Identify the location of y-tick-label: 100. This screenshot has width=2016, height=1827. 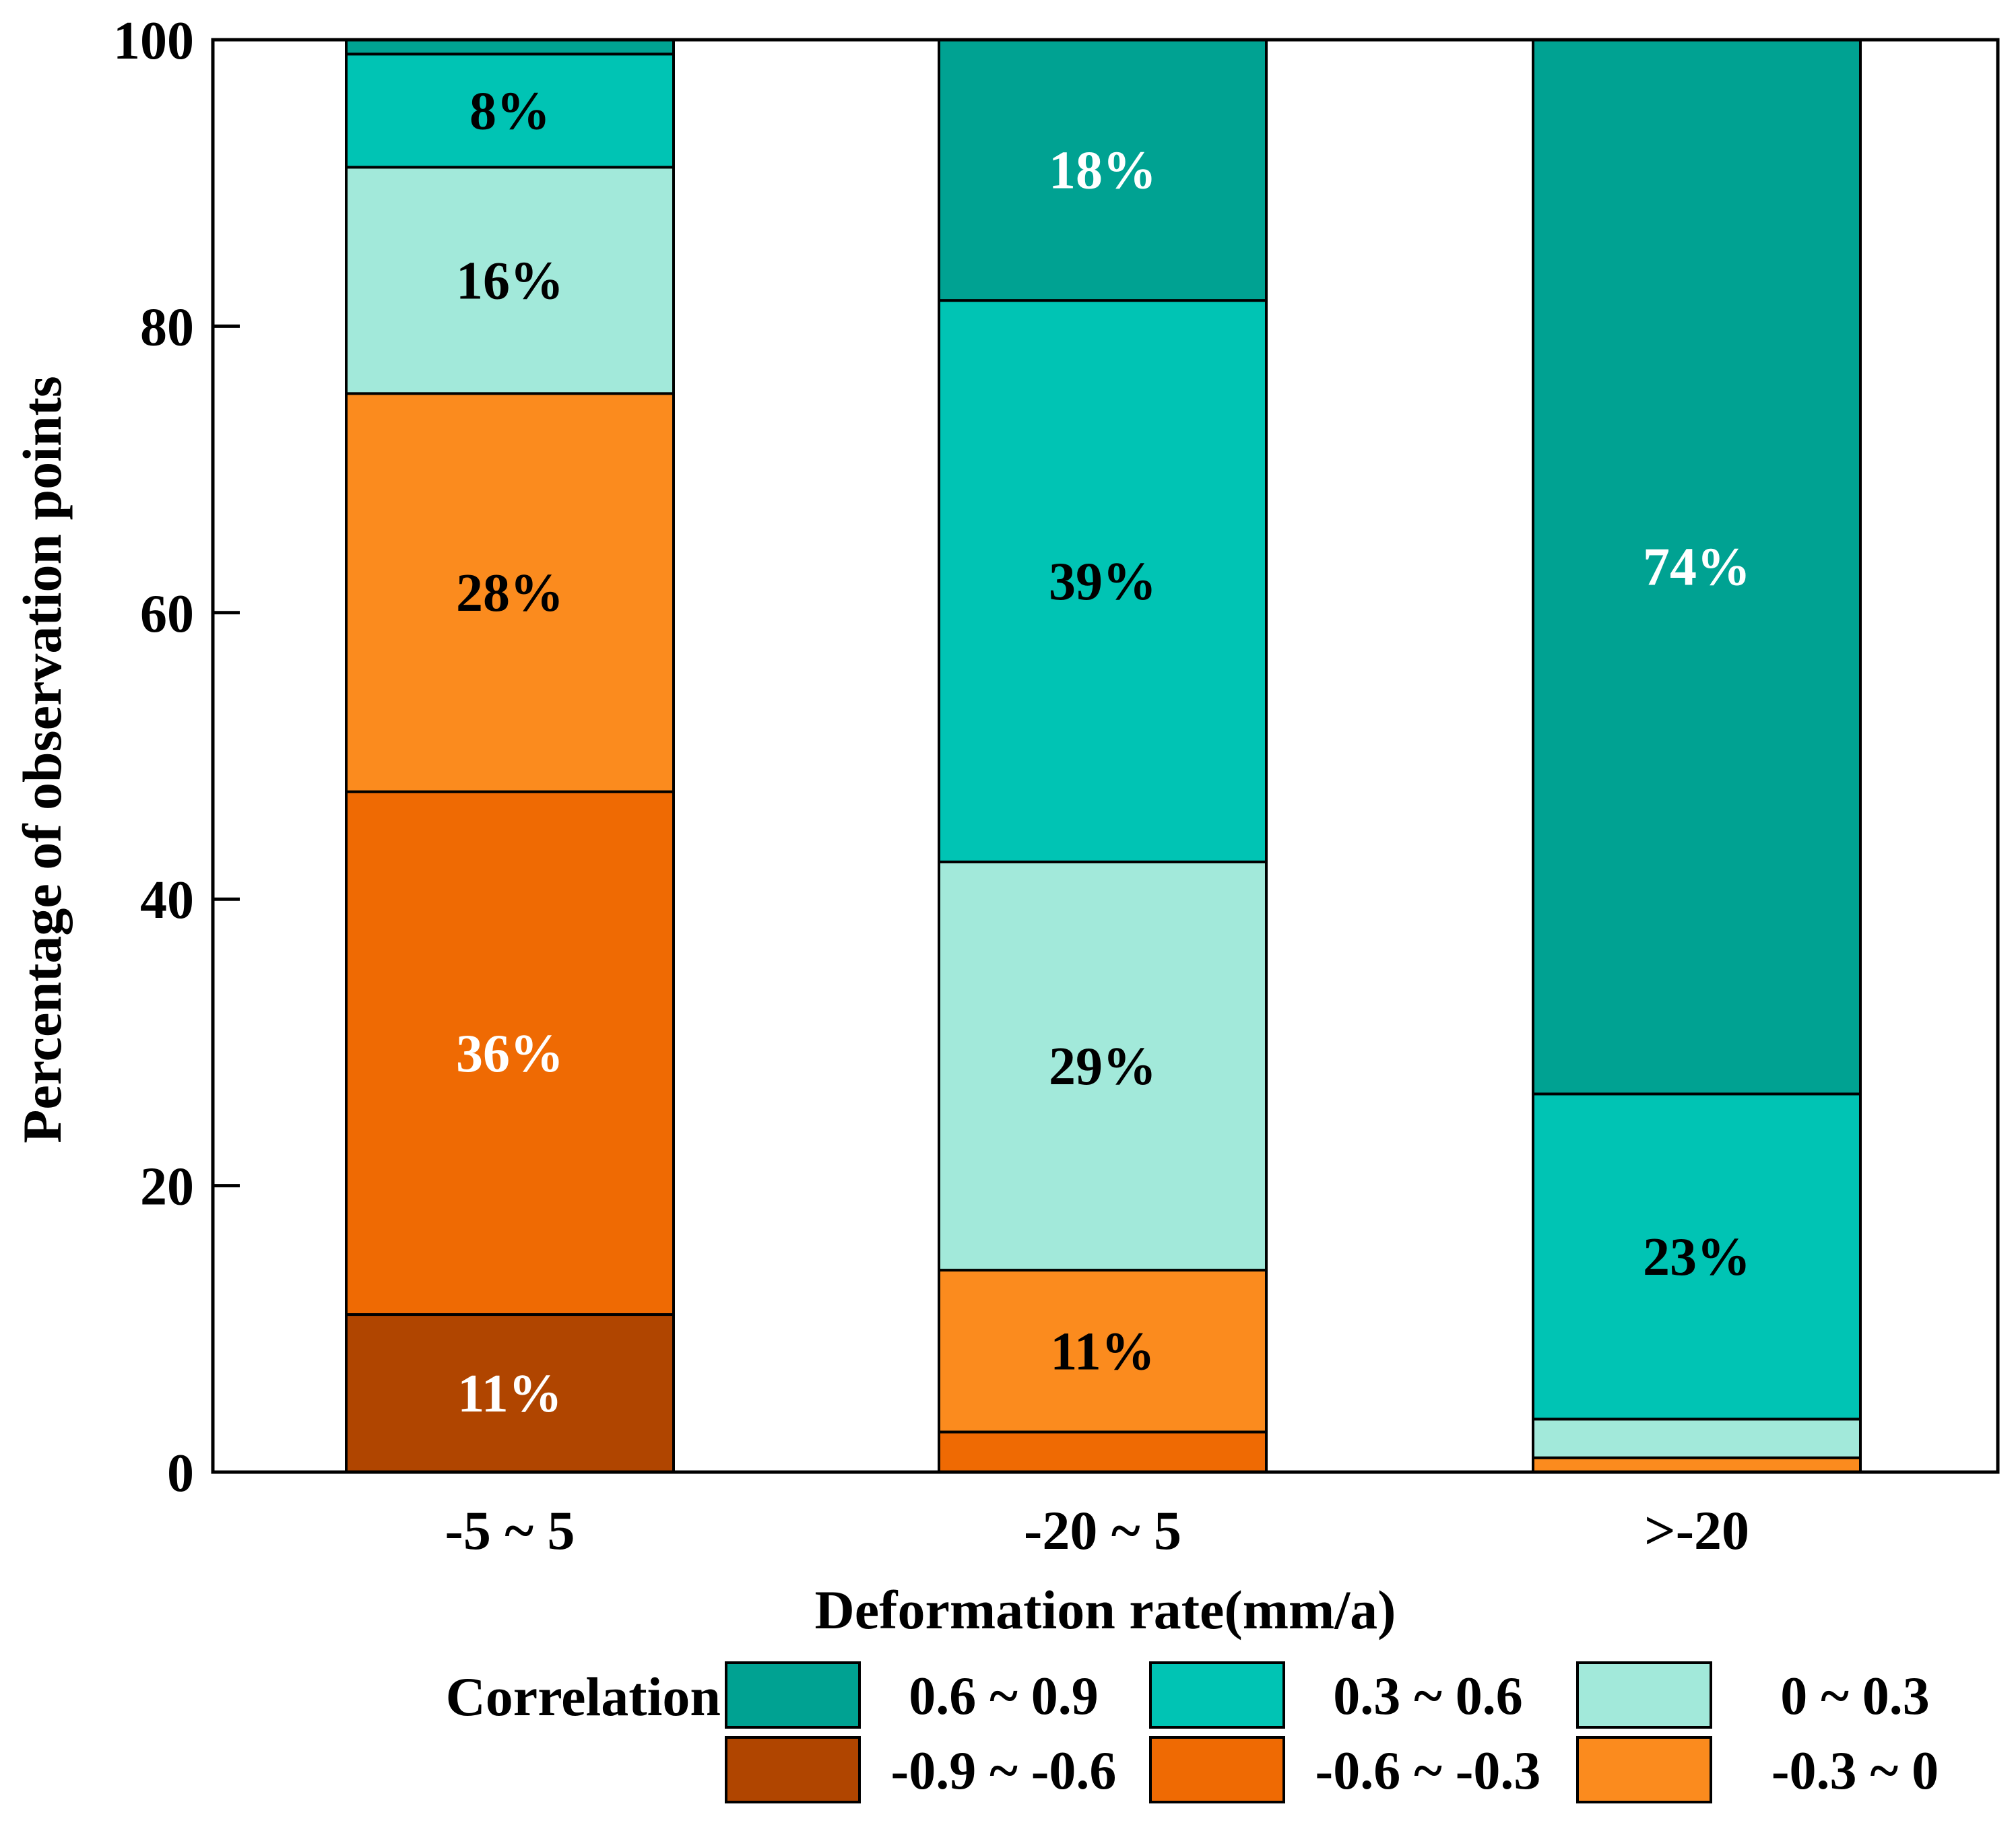
(153, 41).